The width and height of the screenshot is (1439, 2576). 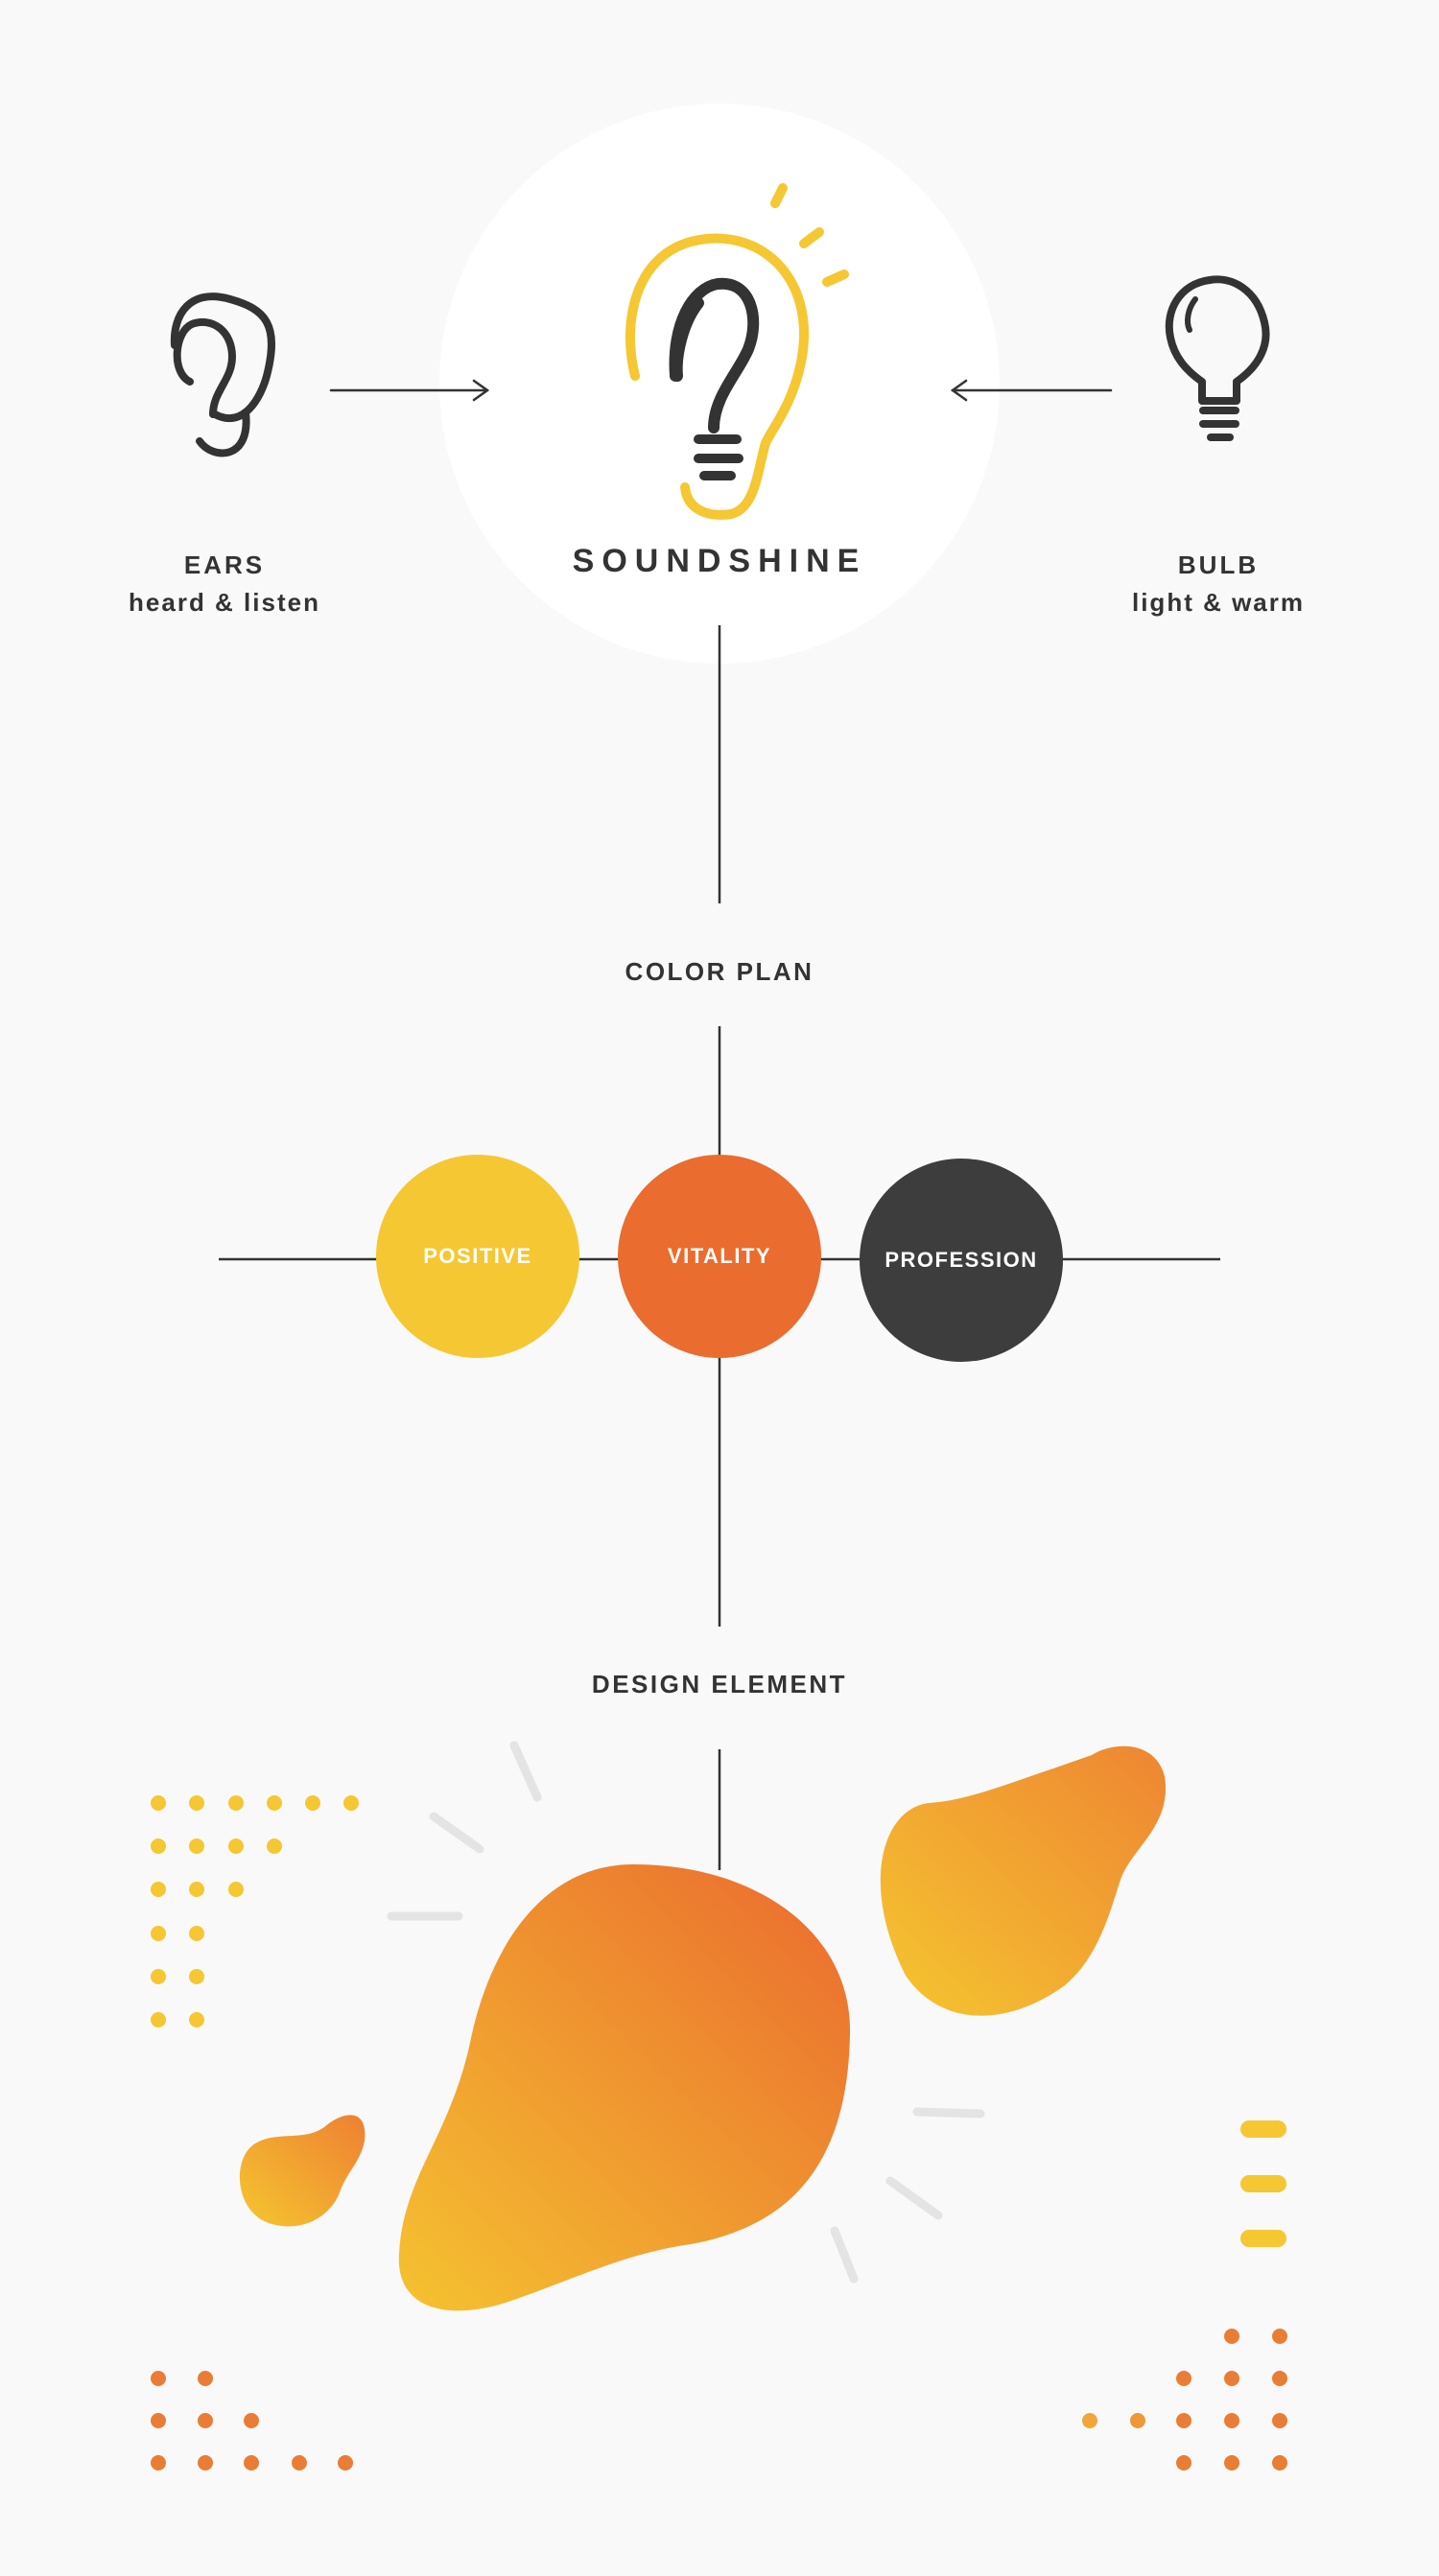 What do you see at coordinates (224, 602) in the screenshot?
I see `ears-description: heard & listen` at bounding box center [224, 602].